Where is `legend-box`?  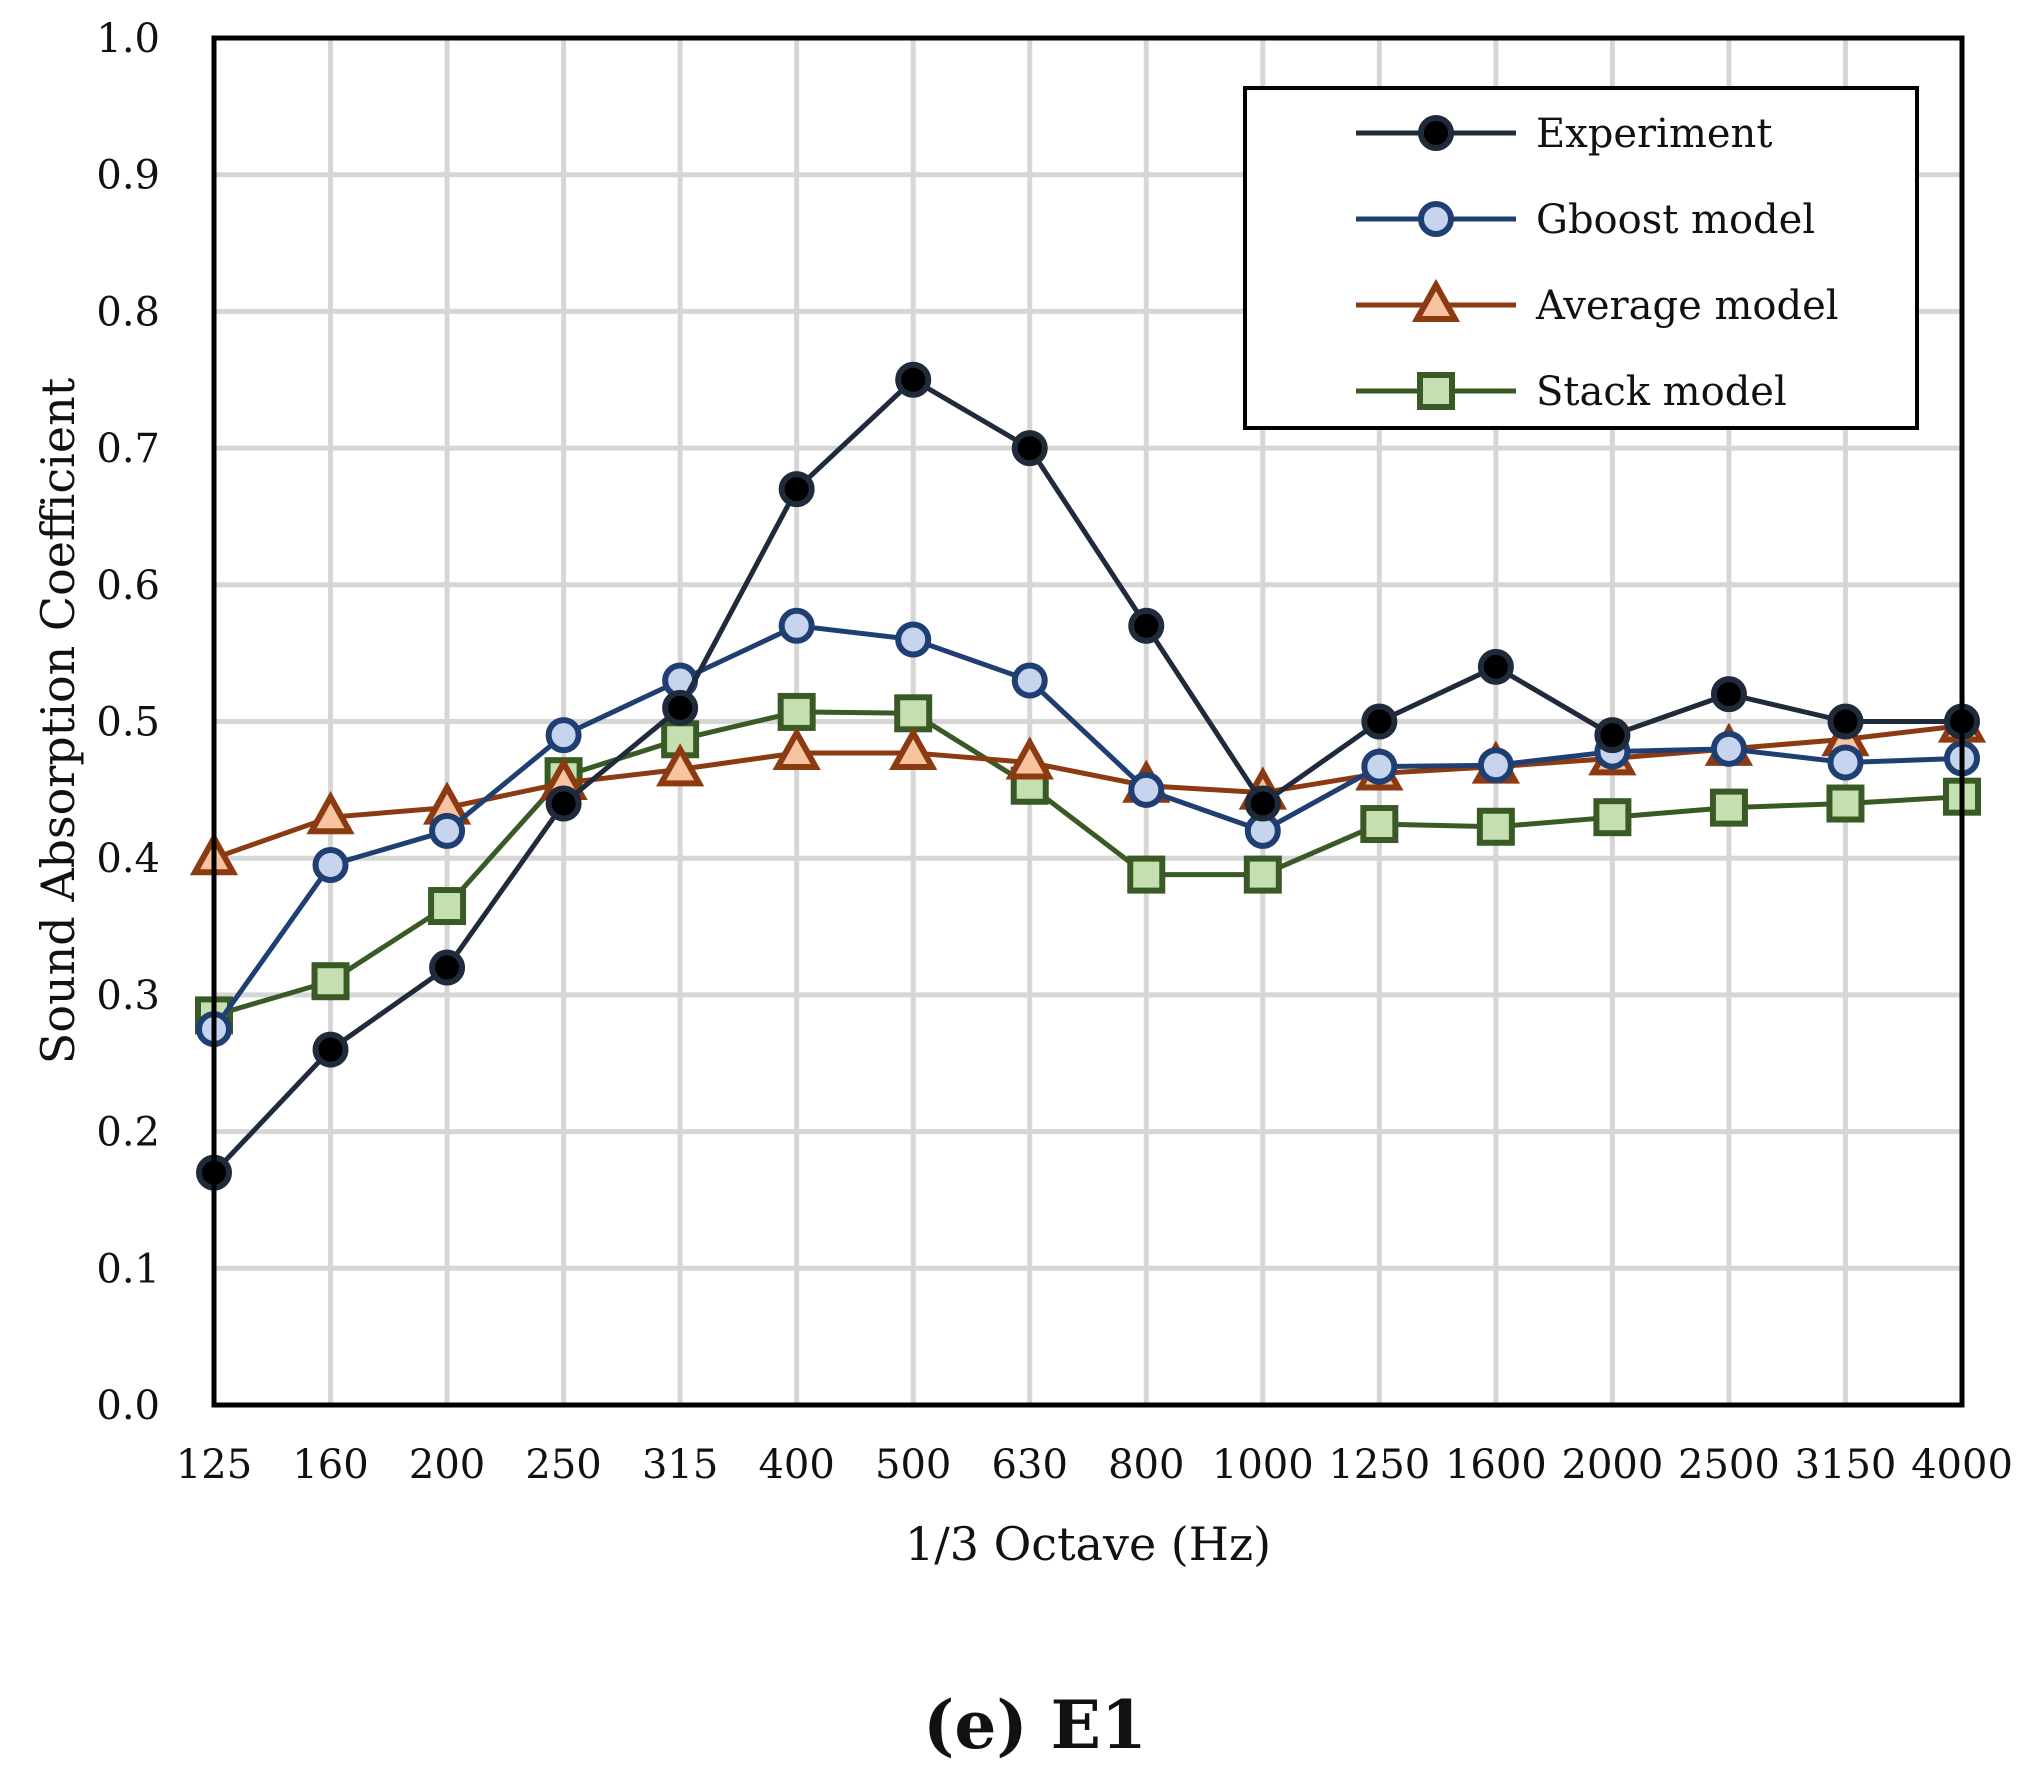
legend-box is located at coordinates (1581, 258).